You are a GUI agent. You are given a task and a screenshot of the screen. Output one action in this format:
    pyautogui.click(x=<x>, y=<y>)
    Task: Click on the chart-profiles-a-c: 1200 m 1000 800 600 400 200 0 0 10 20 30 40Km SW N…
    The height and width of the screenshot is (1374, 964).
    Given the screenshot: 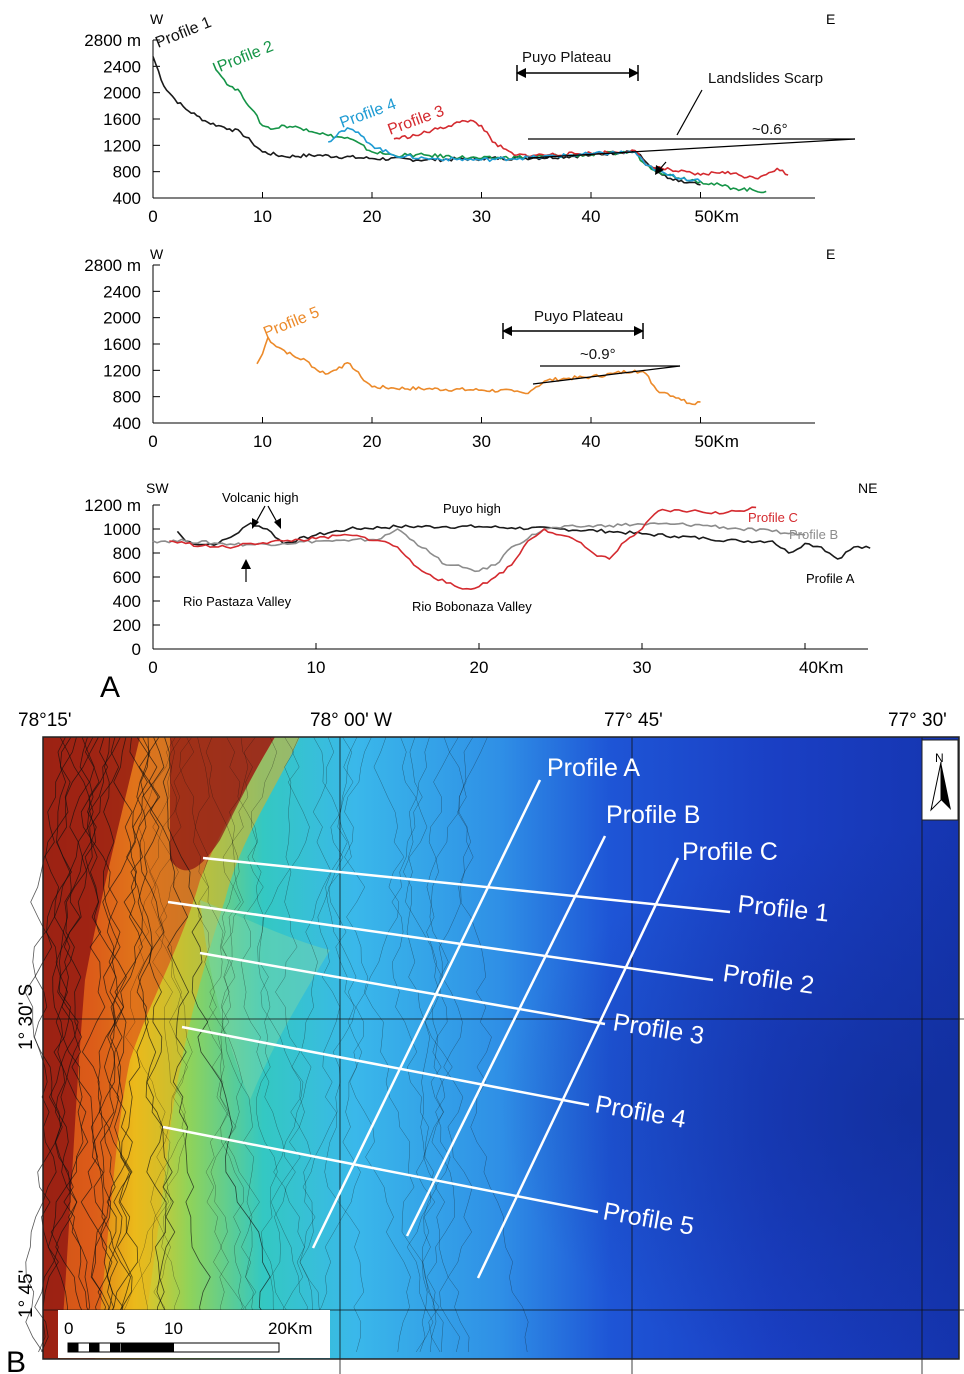 What is the action you would take?
    pyautogui.click(x=480, y=578)
    